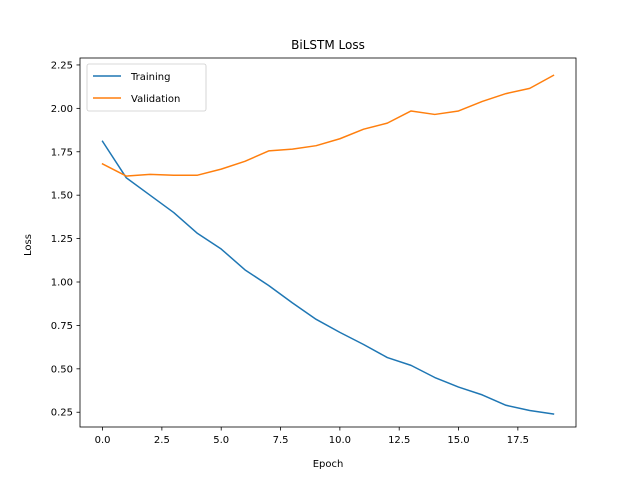  I want to click on x-tick-label: 0.0, so click(103, 440).